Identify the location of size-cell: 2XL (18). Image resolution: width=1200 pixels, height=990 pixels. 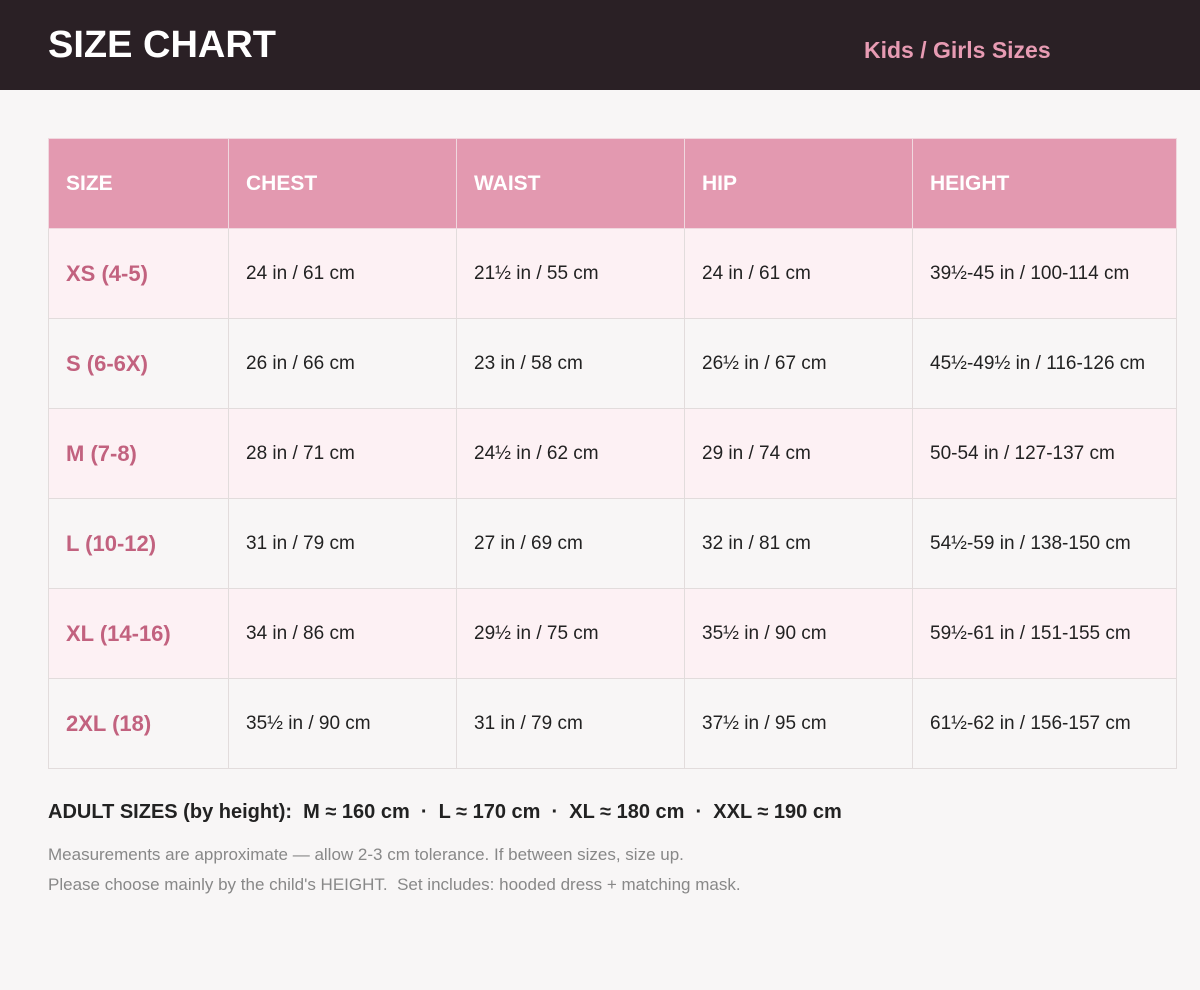
(138, 723).